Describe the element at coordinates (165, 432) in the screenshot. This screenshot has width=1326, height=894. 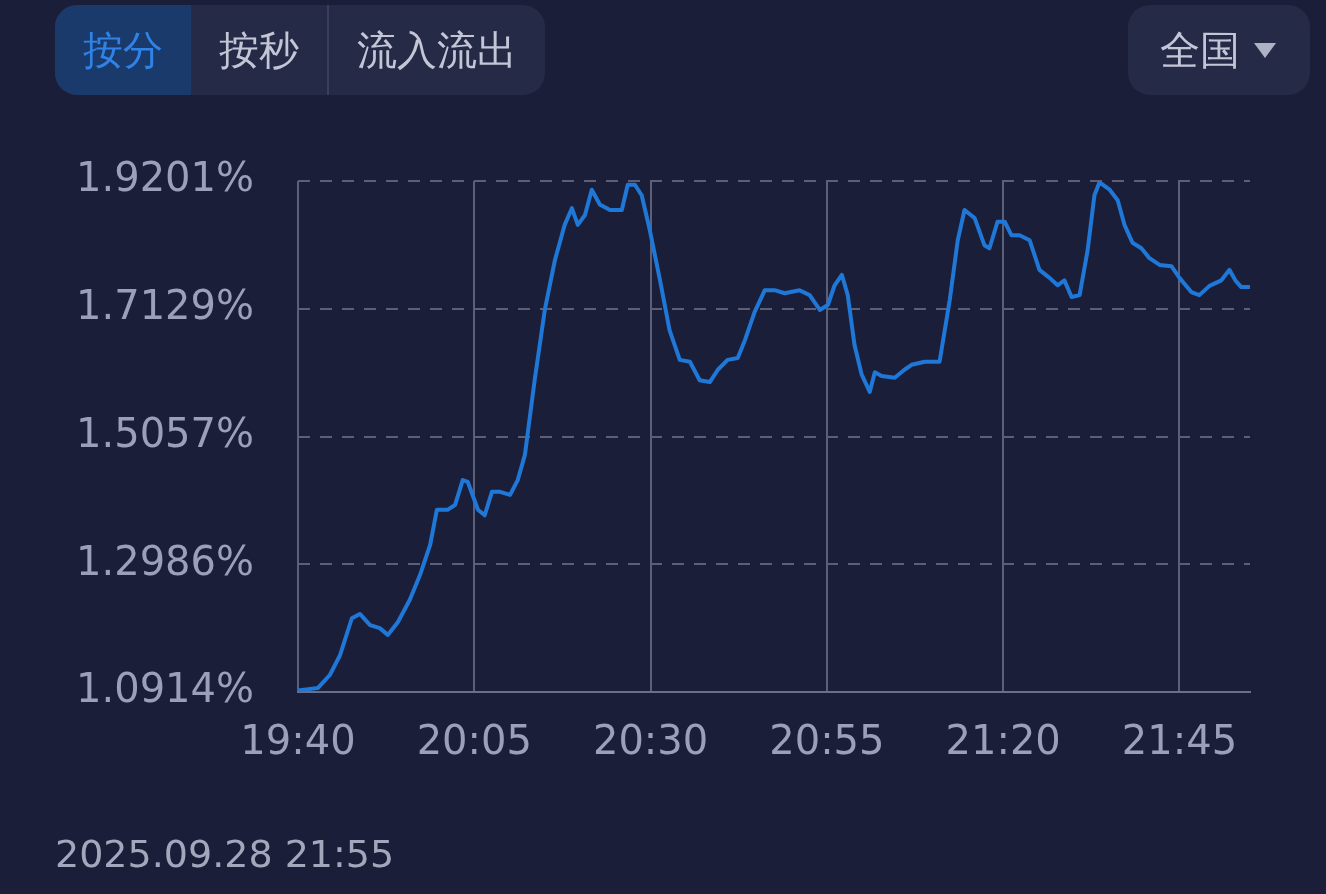
I see `y-tick-label: 1.5057%` at that location.